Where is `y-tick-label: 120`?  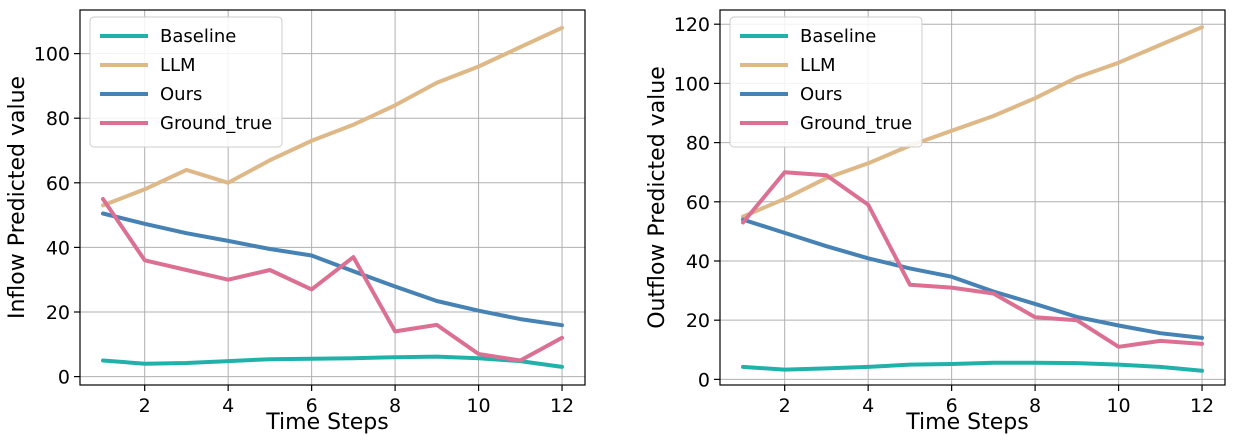
y-tick-label: 120 is located at coordinates (692, 25).